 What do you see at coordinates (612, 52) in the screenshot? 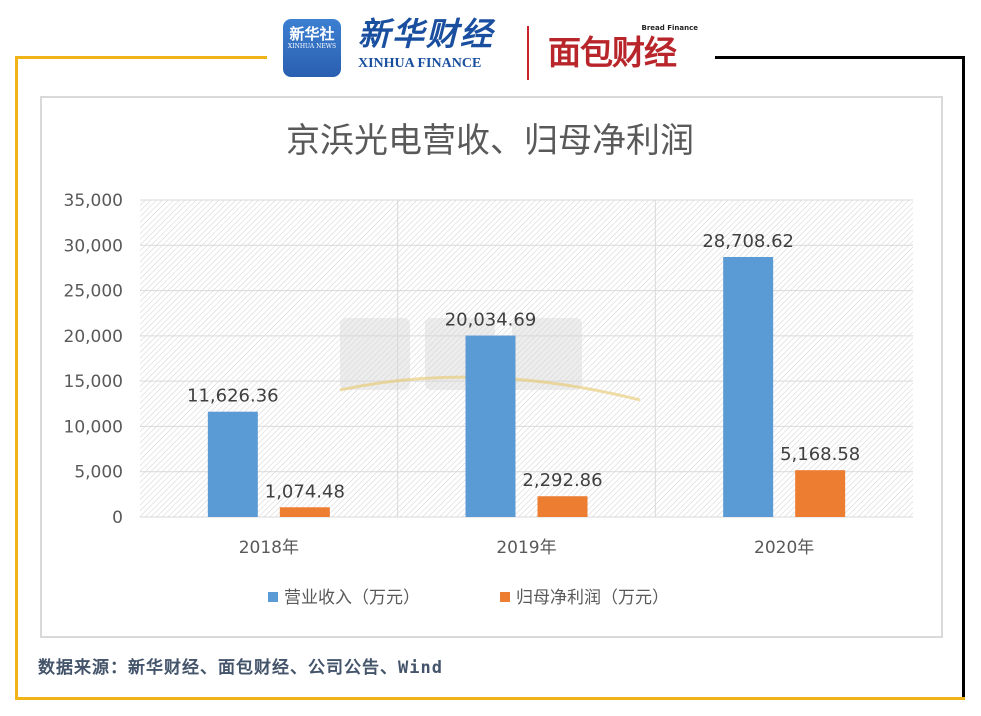
I see `logo-text: 面包财经` at bounding box center [612, 52].